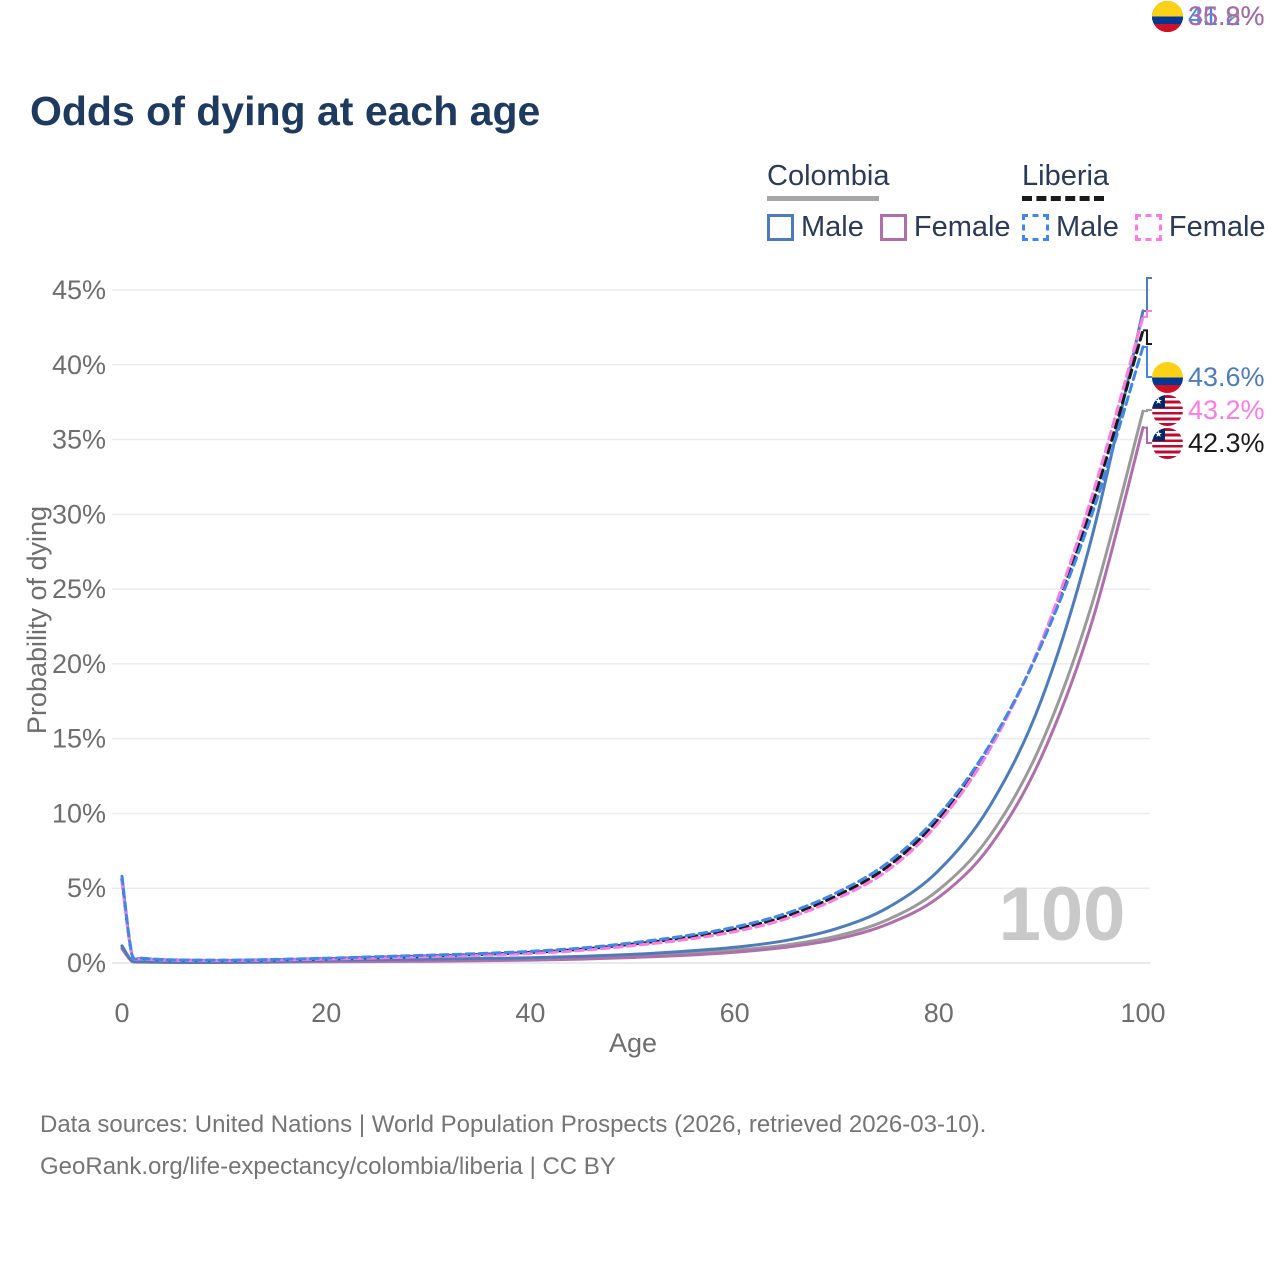  I want to click on colombia-female-swatch-icon, so click(893, 227).